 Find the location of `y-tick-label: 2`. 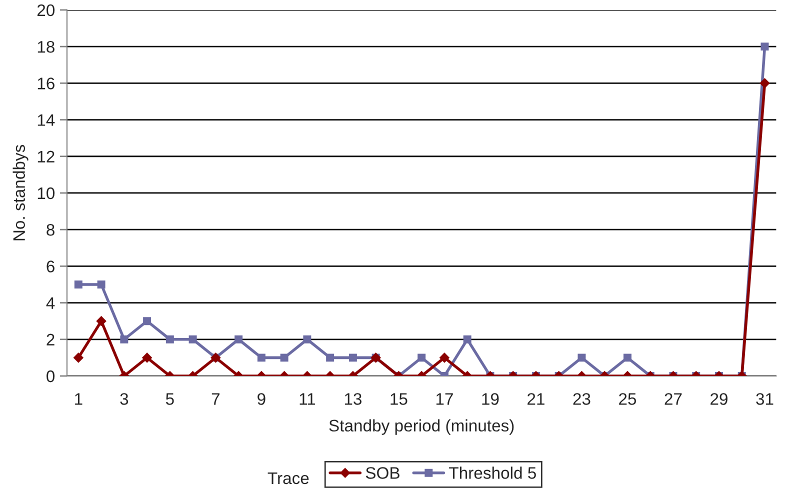

y-tick-label: 2 is located at coordinates (50, 340).